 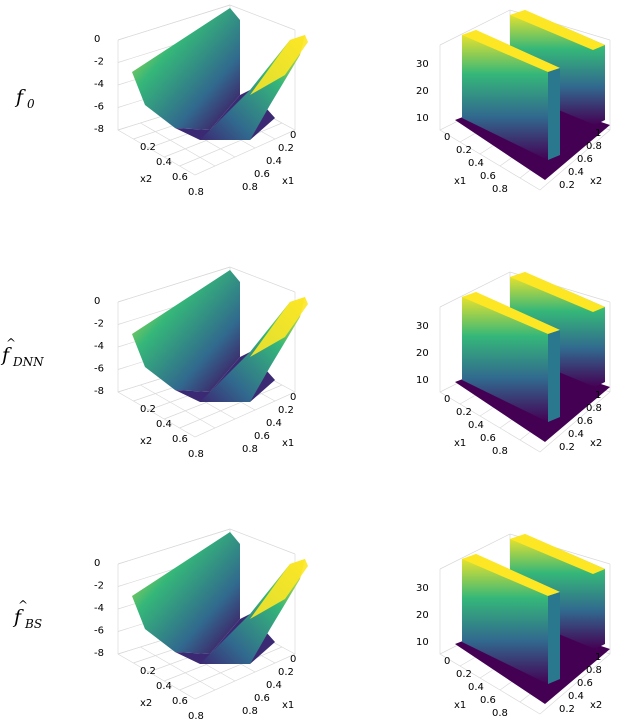 What do you see at coordinates (174, 22) in the screenshot?
I see `wall-grid` at bounding box center [174, 22].